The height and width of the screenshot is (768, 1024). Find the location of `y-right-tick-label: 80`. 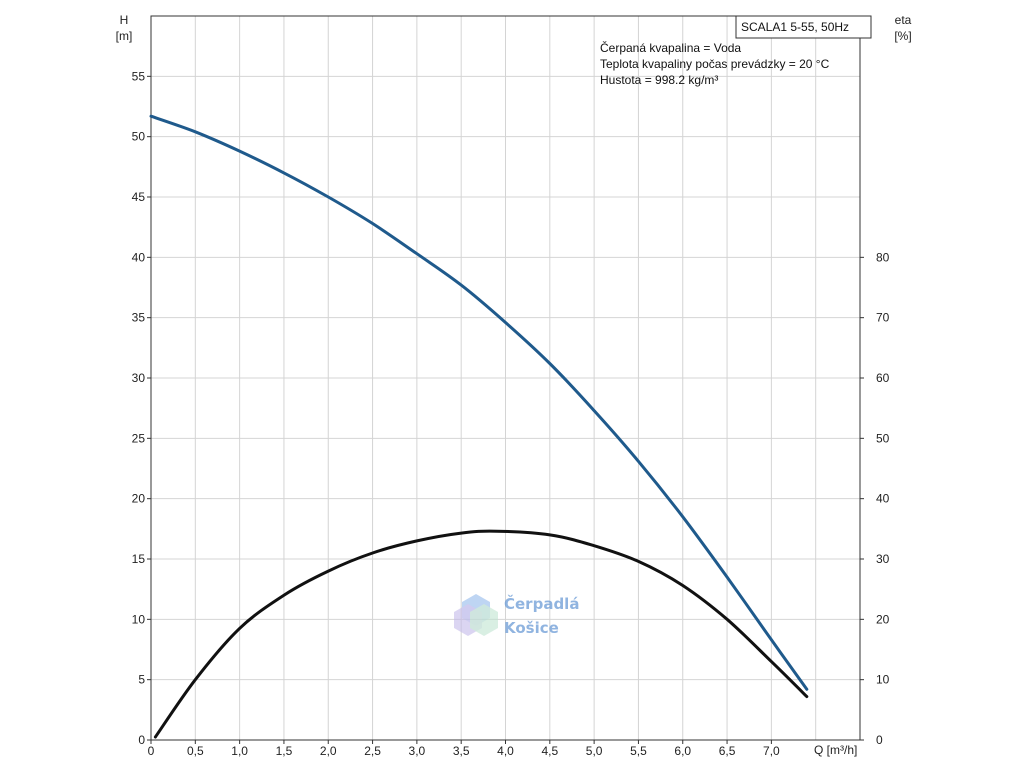

y-right-tick-label: 80 is located at coordinates (883, 257).